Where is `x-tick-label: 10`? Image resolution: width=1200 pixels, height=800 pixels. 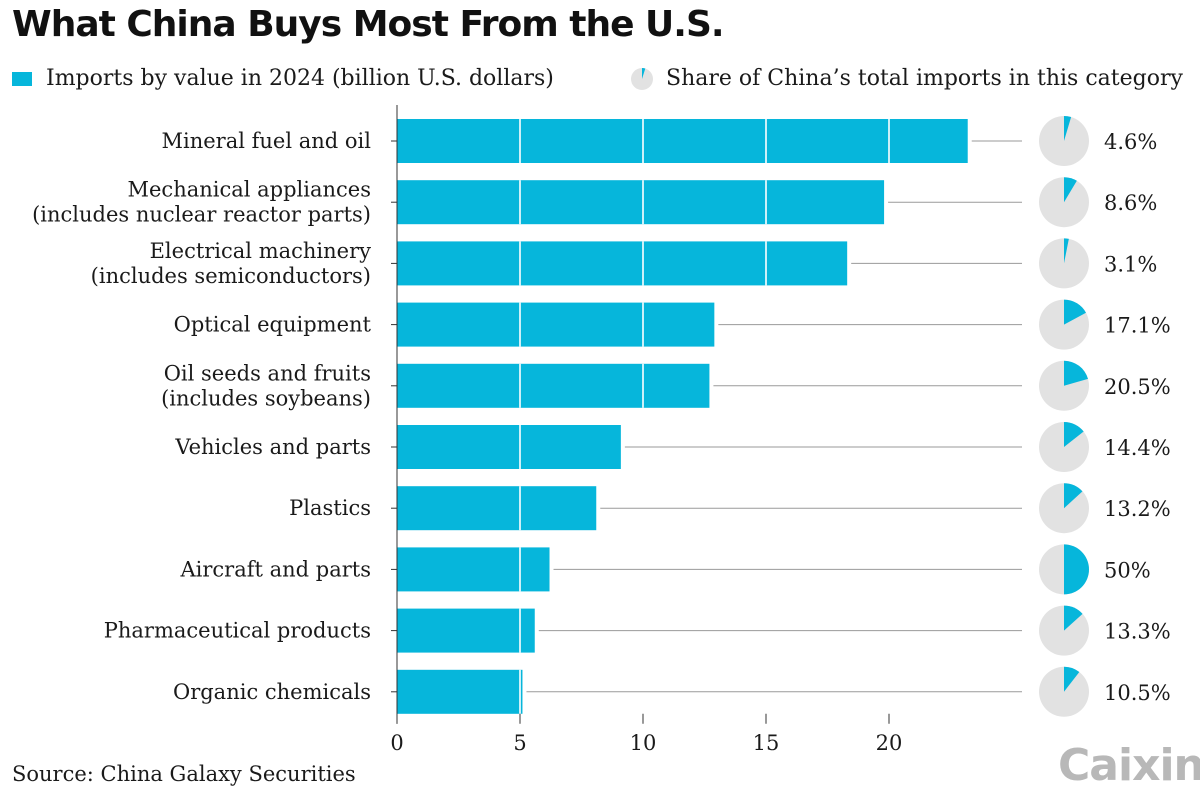
x-tick-label: 10 is located at coordinates (643, 743).